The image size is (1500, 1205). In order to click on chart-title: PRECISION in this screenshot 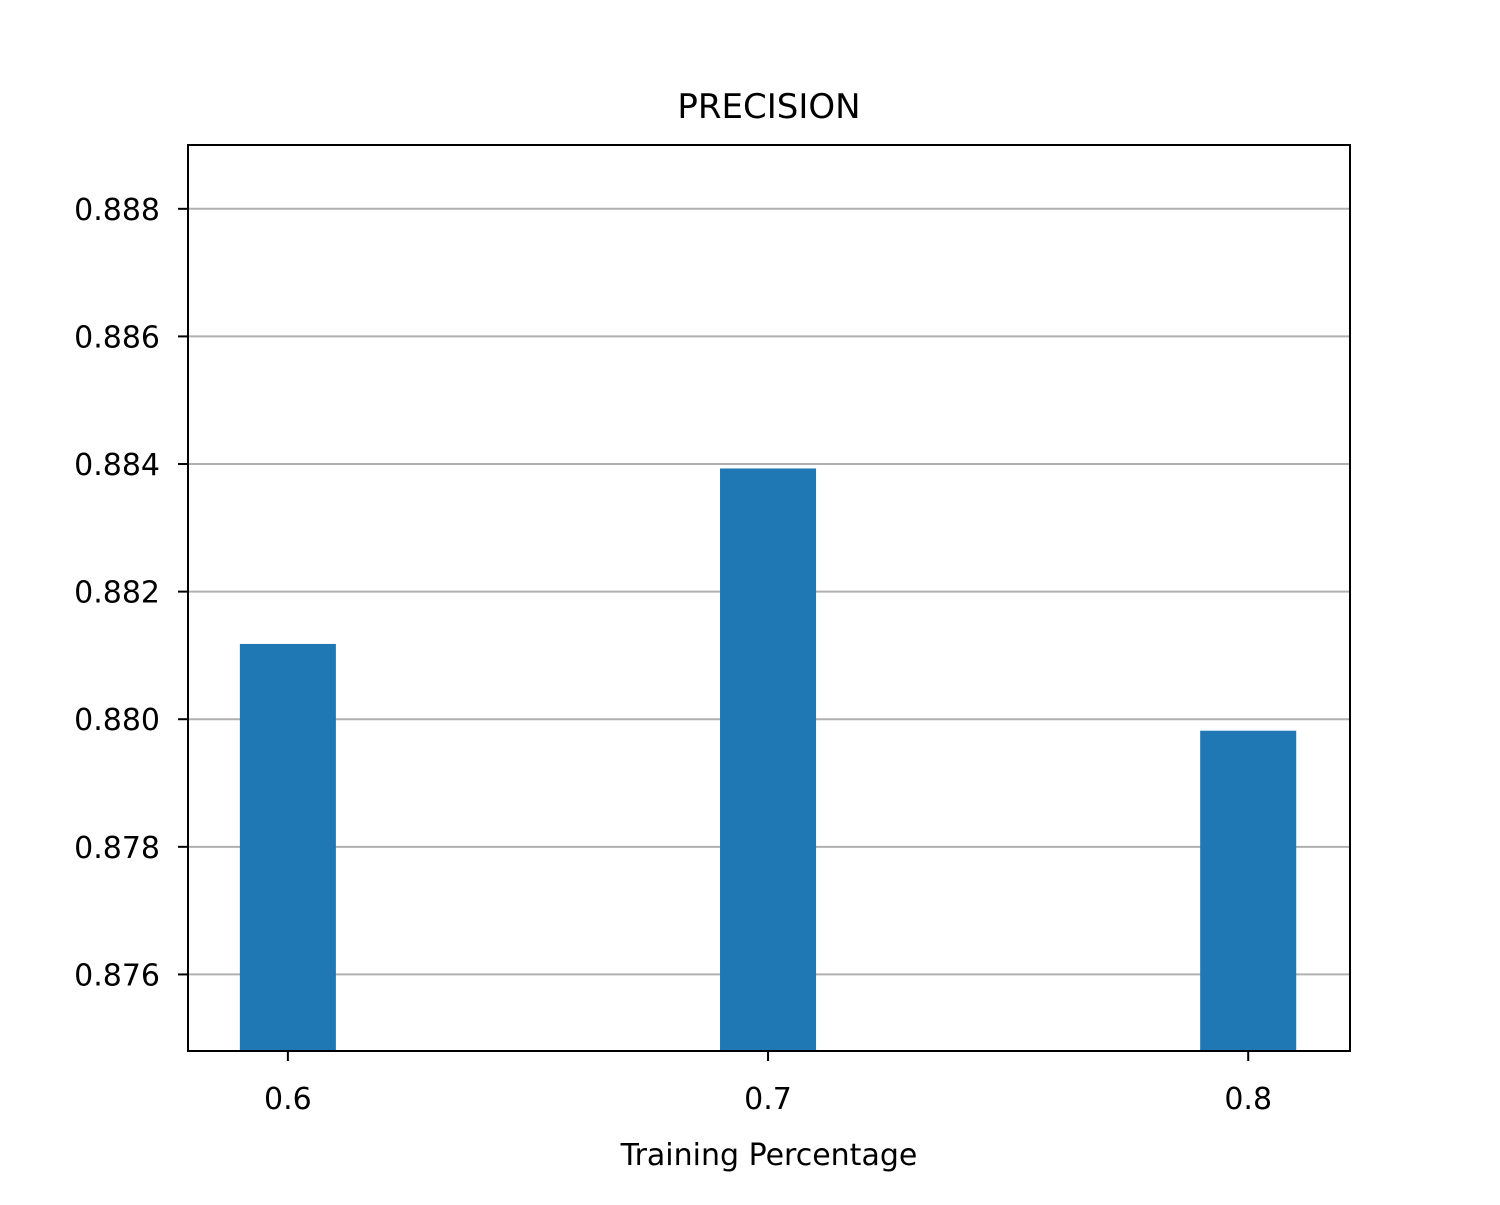, I will do `click(768, 107)`.